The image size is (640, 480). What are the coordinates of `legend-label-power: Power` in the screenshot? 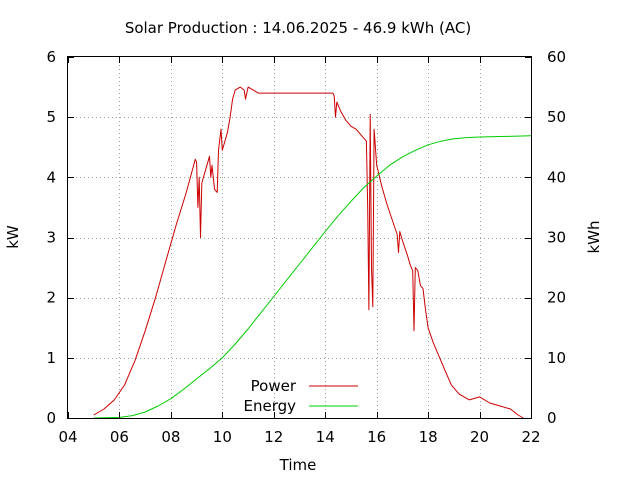 It's located at (274, 386).